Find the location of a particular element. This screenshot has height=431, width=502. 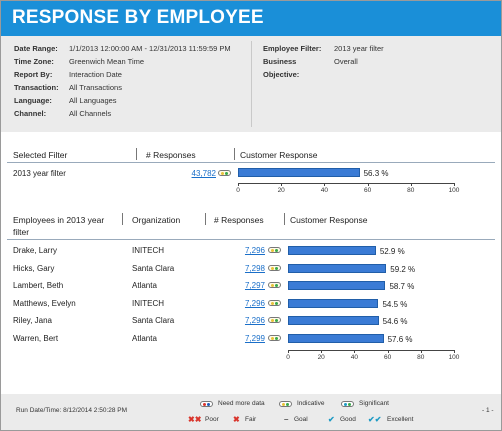

header-organization: Organization is located at coordinates (156, 220).